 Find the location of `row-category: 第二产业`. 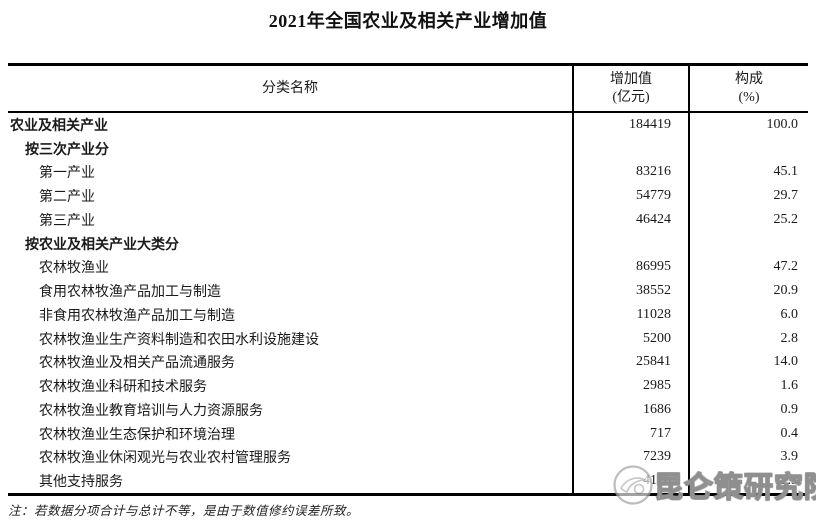

row-category: 第二产业 is located at coordinates (67, 198).